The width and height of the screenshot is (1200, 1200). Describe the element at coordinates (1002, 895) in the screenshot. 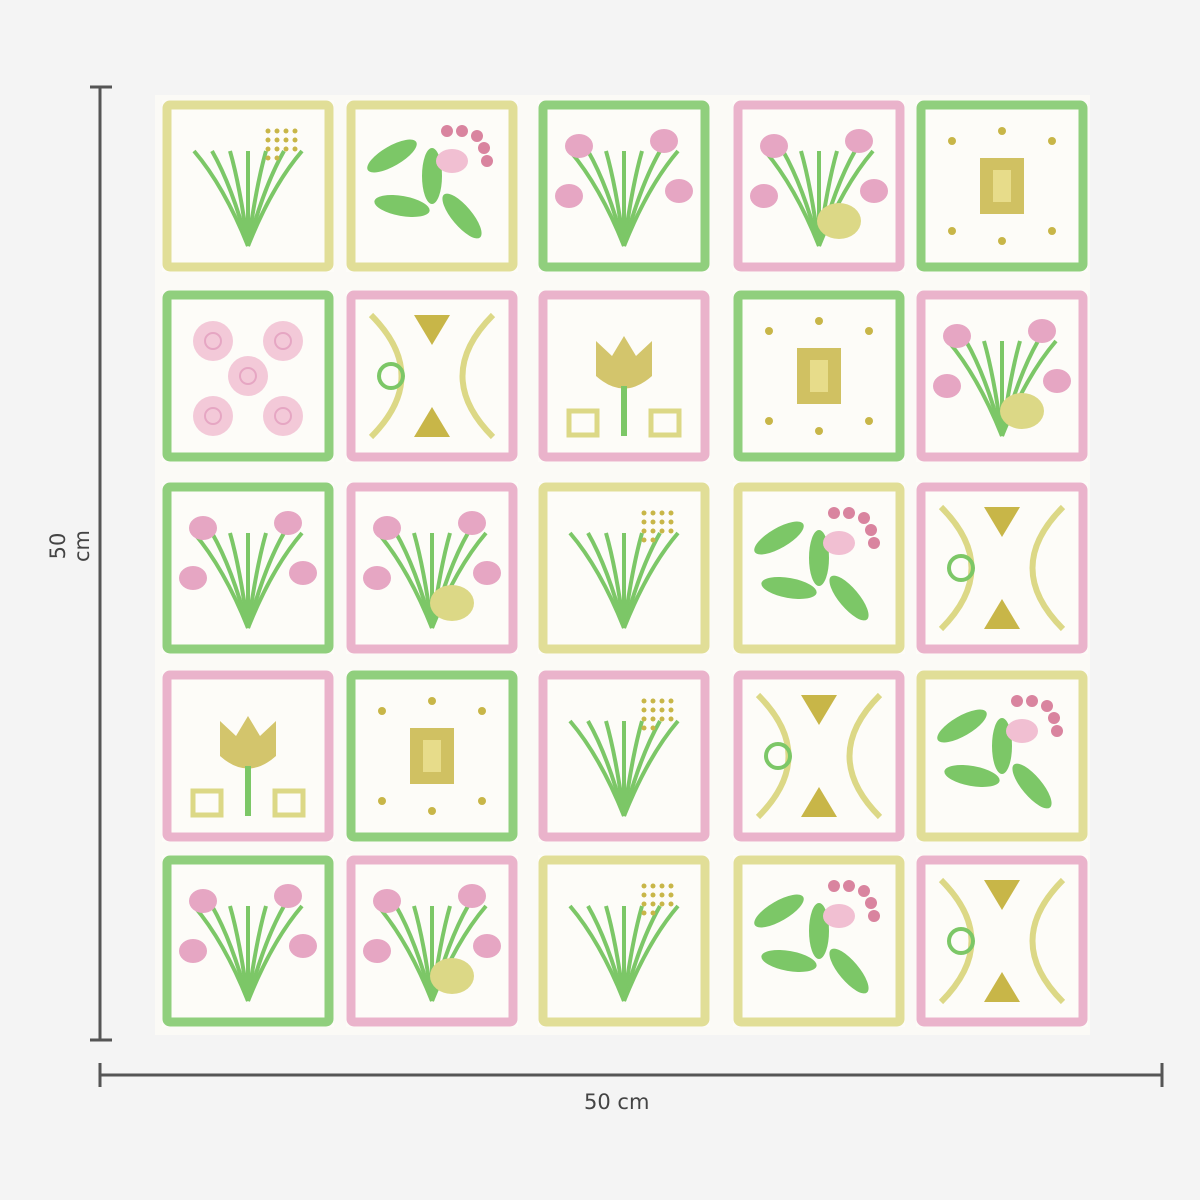

I see `tulip-top` at that location.